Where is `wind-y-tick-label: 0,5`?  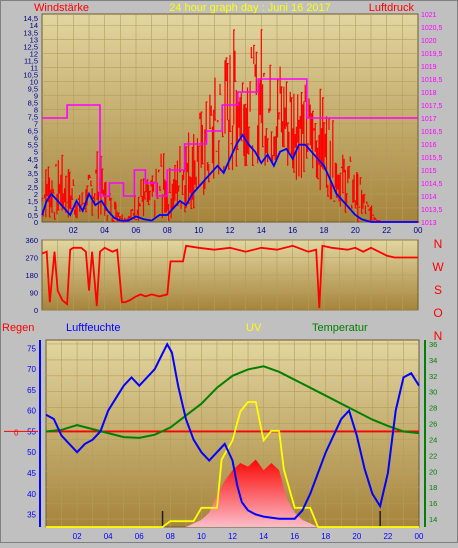 wind-y-tick-label: 0,5 is located at coordinates (33, 215).